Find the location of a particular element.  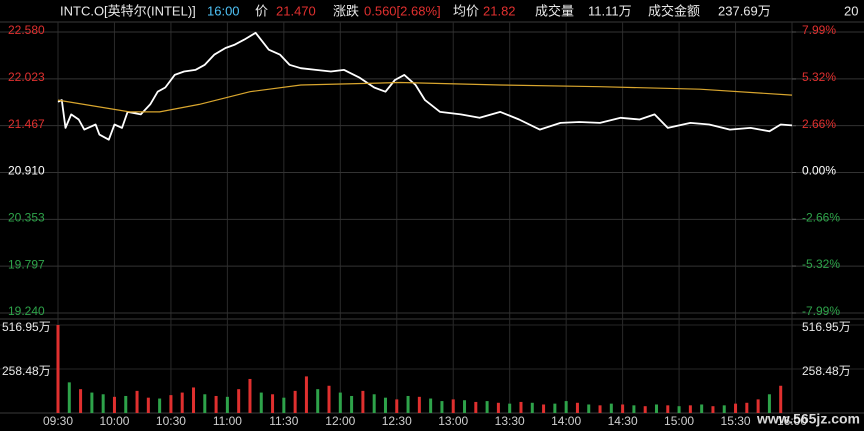

x-tick-label: 10:00 is located at coordinates (114, 421).